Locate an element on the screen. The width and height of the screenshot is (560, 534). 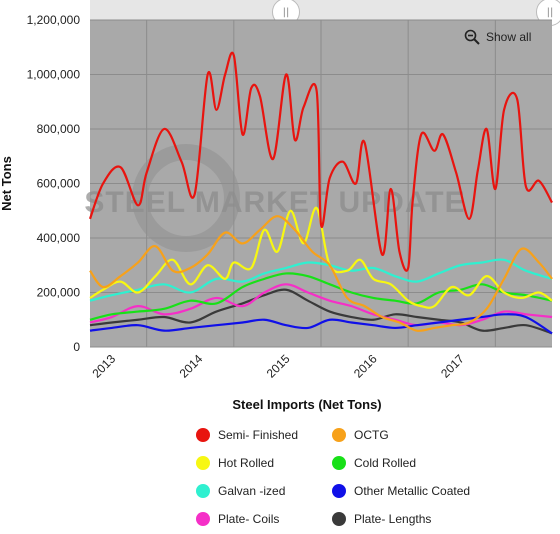
y-tick-label: 400,000 is located at coordinates (59, 238).